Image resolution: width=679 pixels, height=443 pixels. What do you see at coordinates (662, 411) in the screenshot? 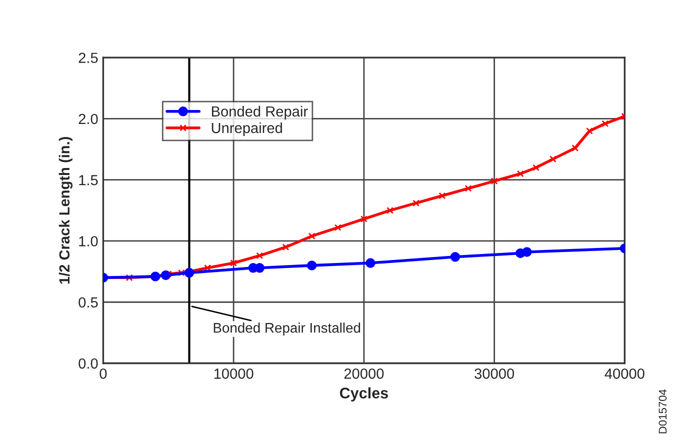
I see `text: D015704` at bounding box center [662, 411].